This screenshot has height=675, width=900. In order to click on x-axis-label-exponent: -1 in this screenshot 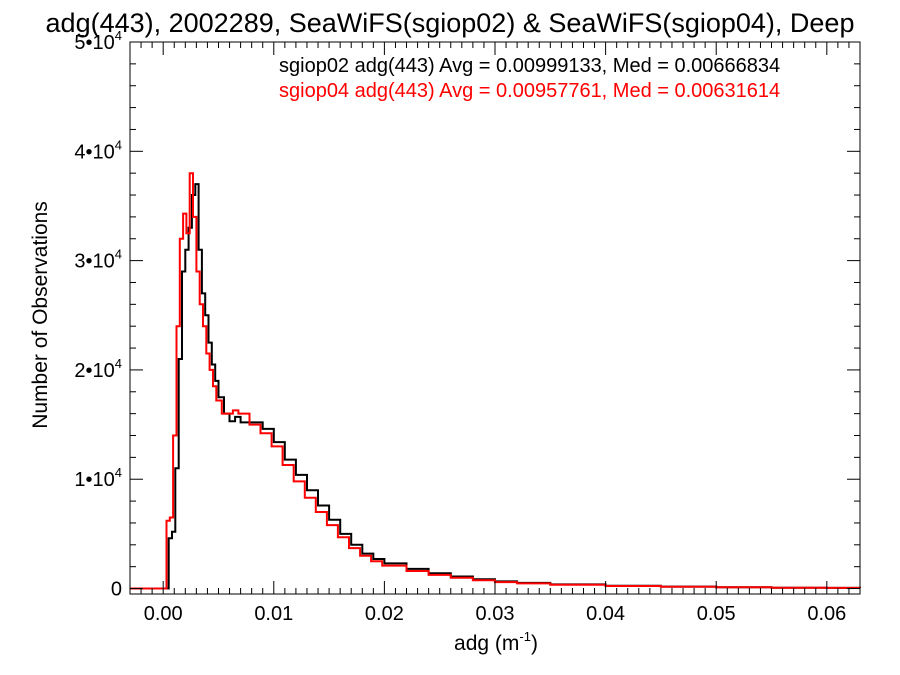, I will do `click(525, 636)`.